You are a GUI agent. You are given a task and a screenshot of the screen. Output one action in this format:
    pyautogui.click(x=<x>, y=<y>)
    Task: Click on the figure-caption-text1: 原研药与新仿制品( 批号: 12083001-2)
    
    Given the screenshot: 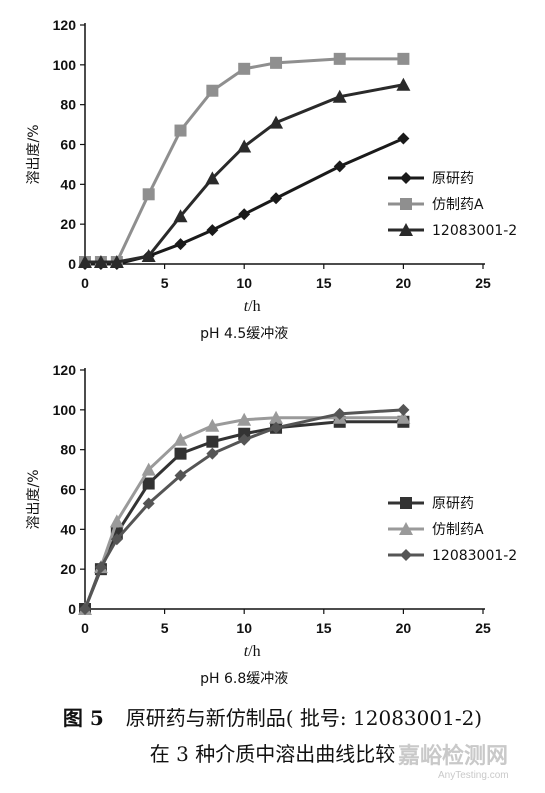 What is the action you would take?
    pyautogui.click(x=304, y=718)
    